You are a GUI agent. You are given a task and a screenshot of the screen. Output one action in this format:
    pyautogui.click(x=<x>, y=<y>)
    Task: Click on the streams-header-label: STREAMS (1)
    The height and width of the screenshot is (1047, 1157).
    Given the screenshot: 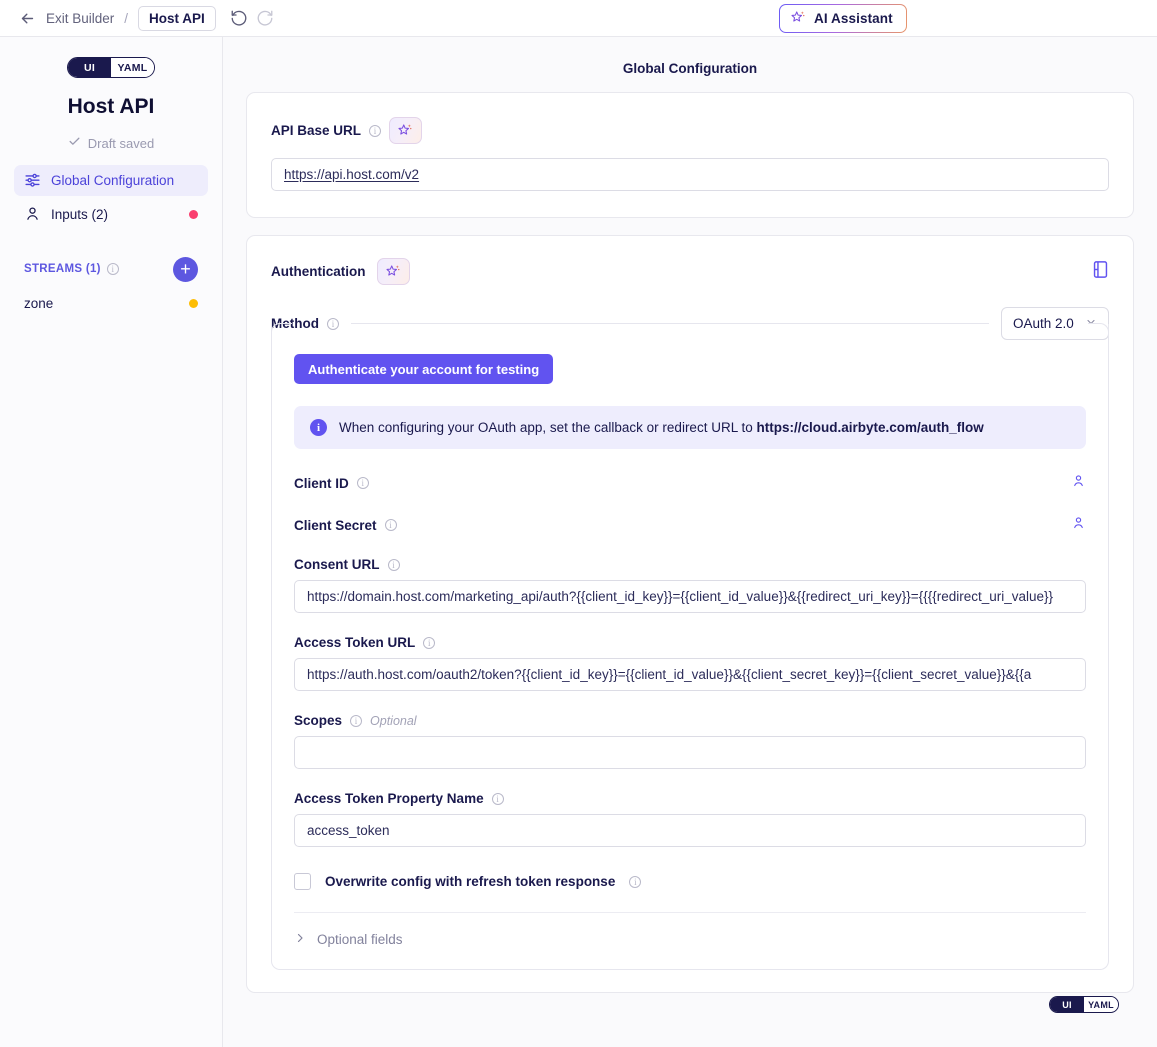 What is the action you would take?
    pyautogui.click(x=62, y=269)
    